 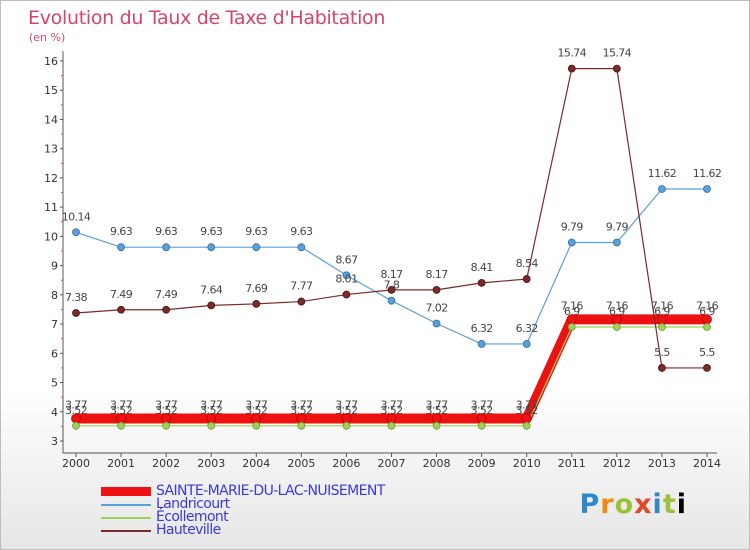 I want to click on chart-title: Evolution du Taux de Taxe d'Habitation, so click(x=207, y=18).